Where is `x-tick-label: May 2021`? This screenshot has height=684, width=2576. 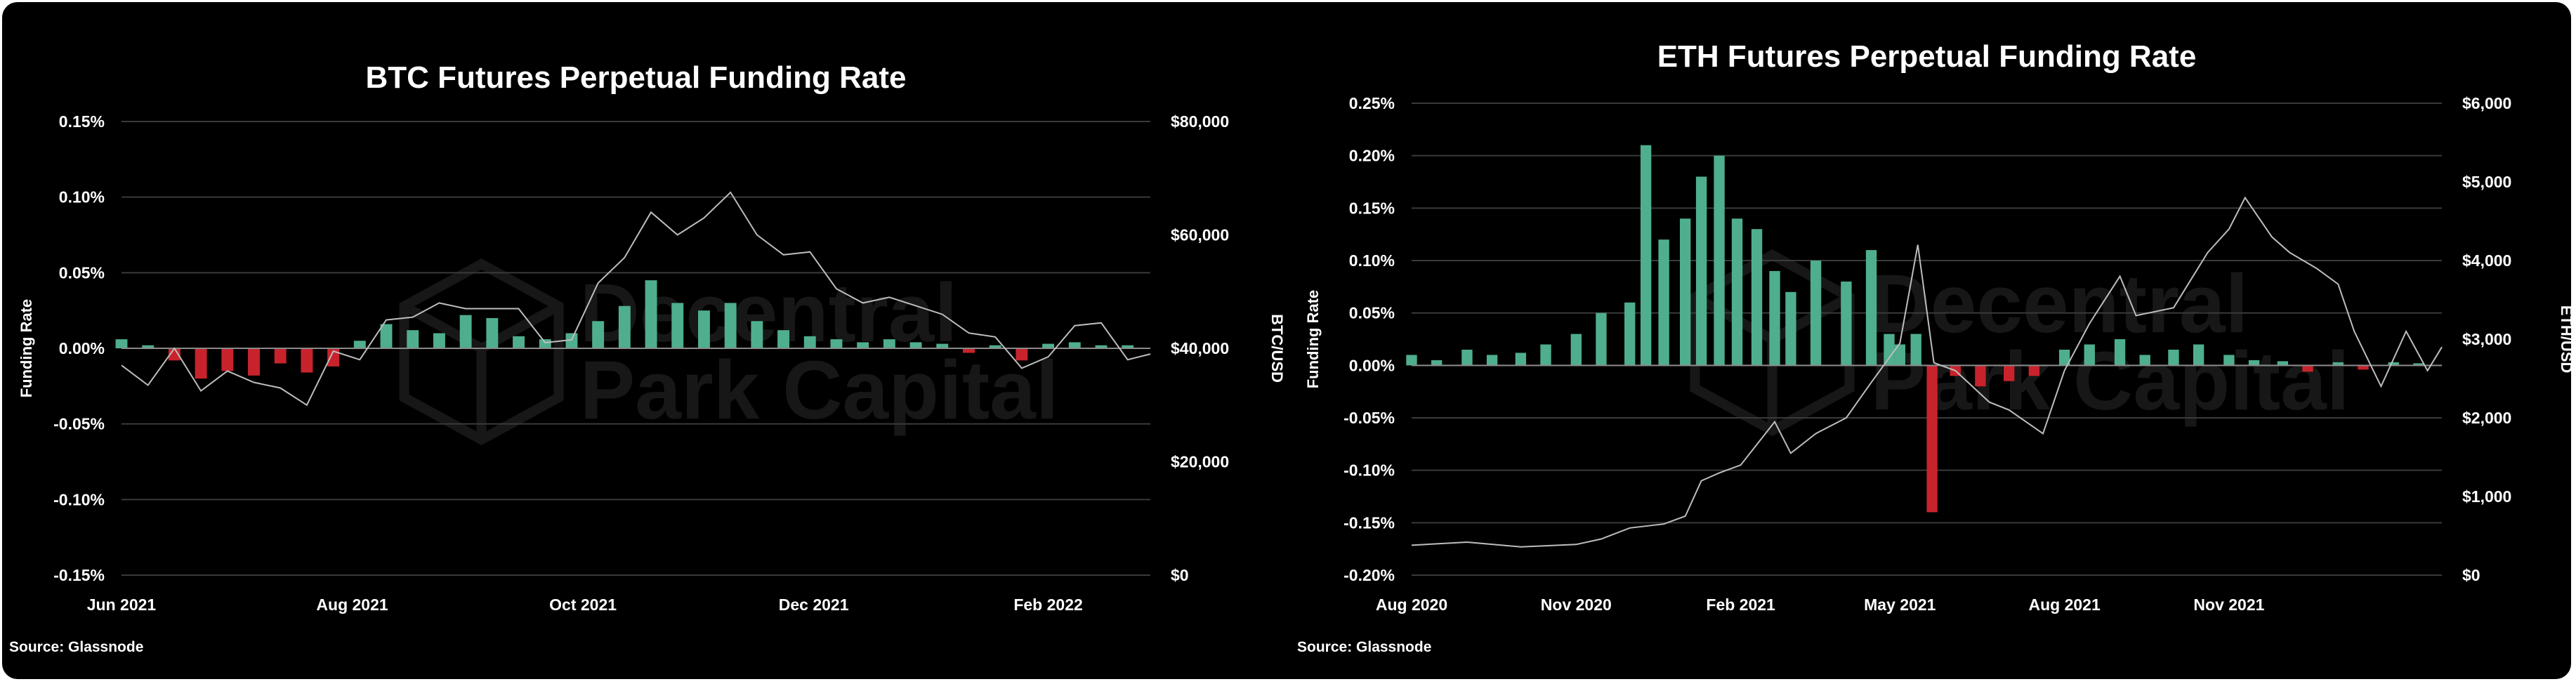 x-tick-label: May 2021 is located at coordinates (1900, 605).